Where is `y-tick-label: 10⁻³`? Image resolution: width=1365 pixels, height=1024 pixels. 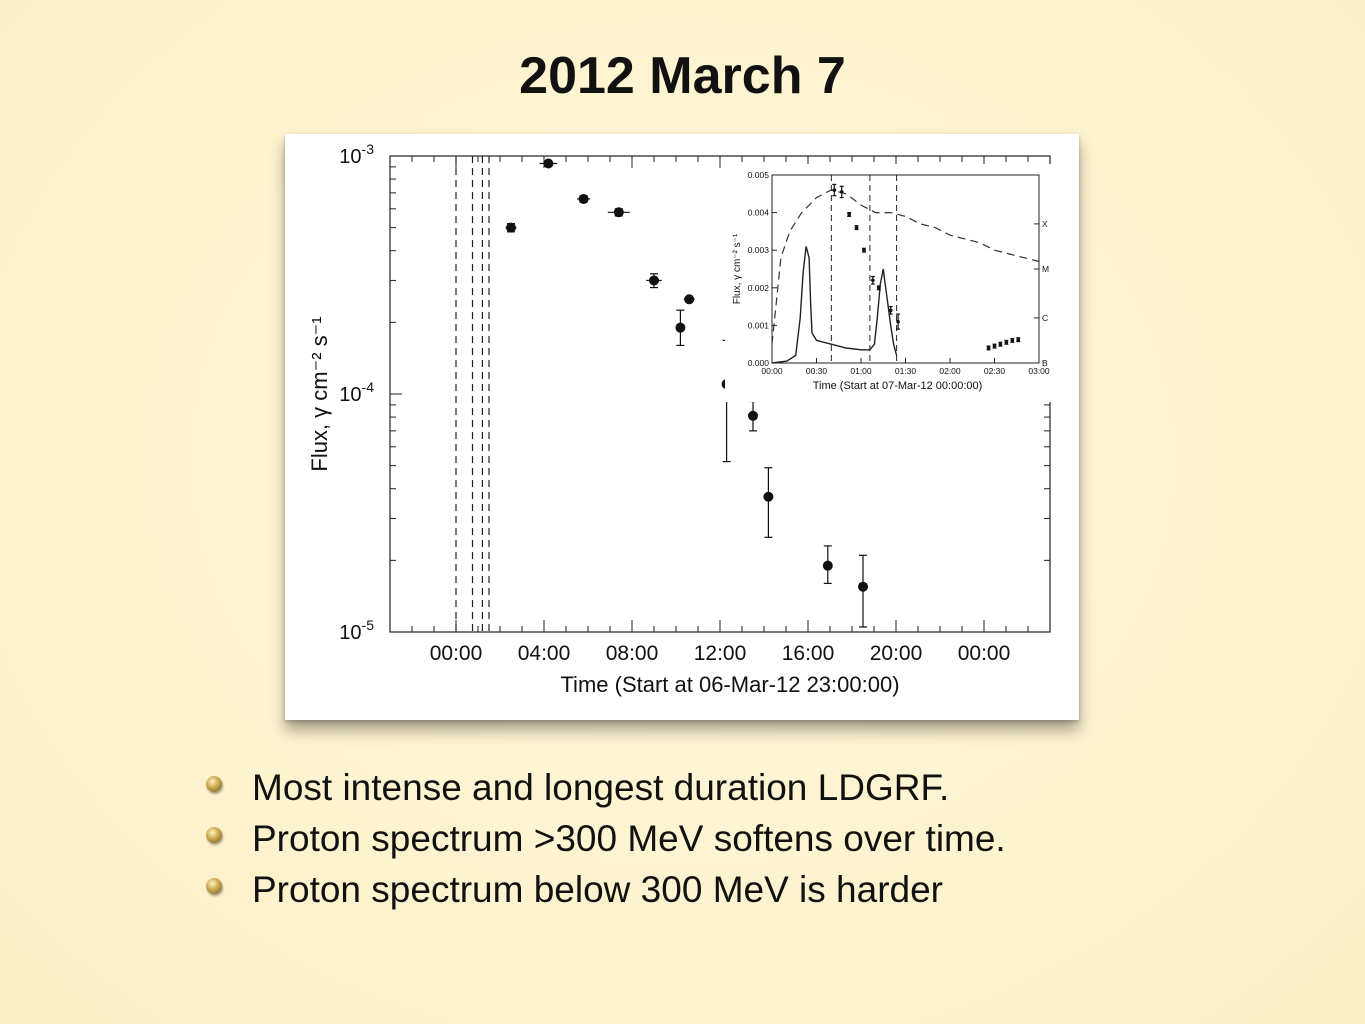
y-tick-label: 10⁻³ is located at coordinates (356, 154).